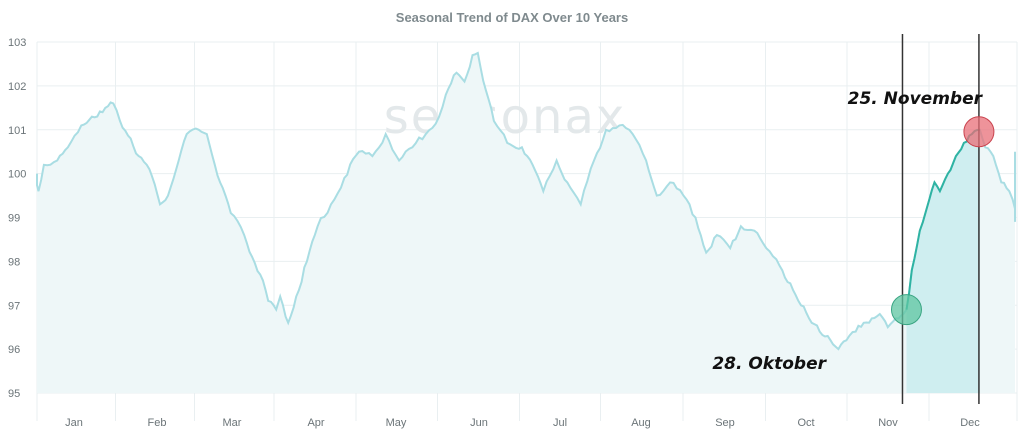 The width and height of the screenshot is (1024, 441). Describe the element at coordinates (479, 423) in the screenshot. I see `x-tick-label: Jun` at that location.